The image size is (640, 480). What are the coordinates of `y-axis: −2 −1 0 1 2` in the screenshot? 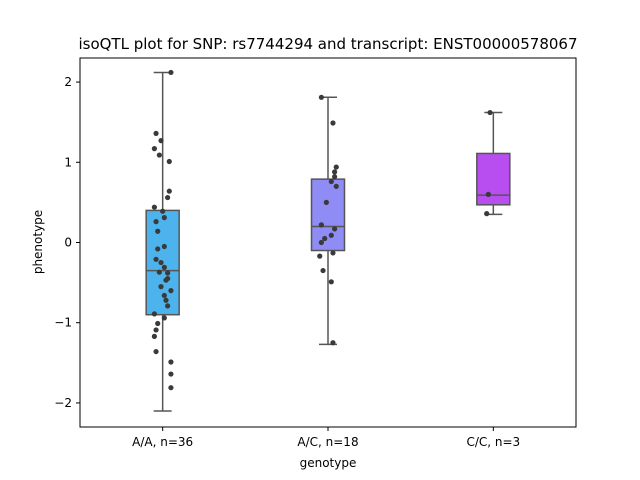 It's located at (67, 242).